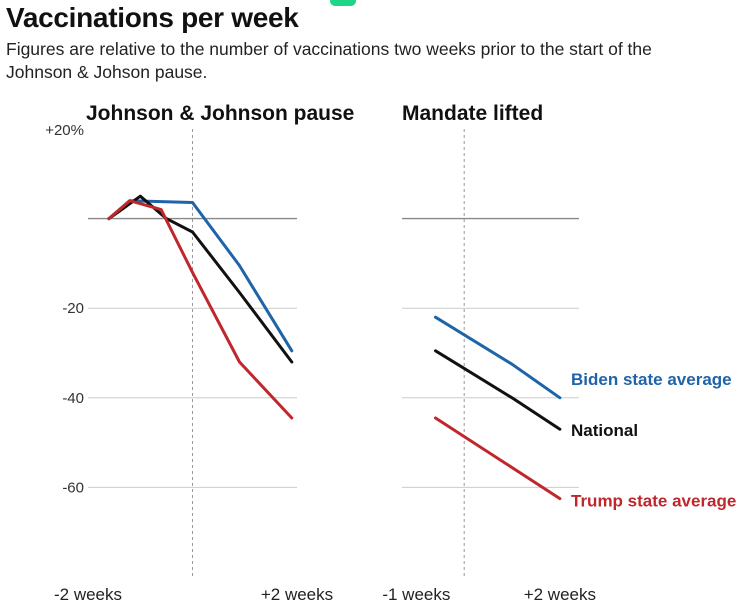  I want to click on series-label-biden: Biden state average, so click(651, 379).